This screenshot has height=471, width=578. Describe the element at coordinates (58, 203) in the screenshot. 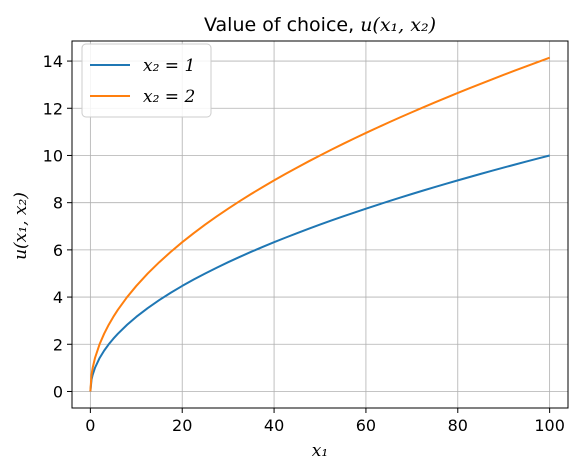

I see `y-tick-label-4: 8` at that location.